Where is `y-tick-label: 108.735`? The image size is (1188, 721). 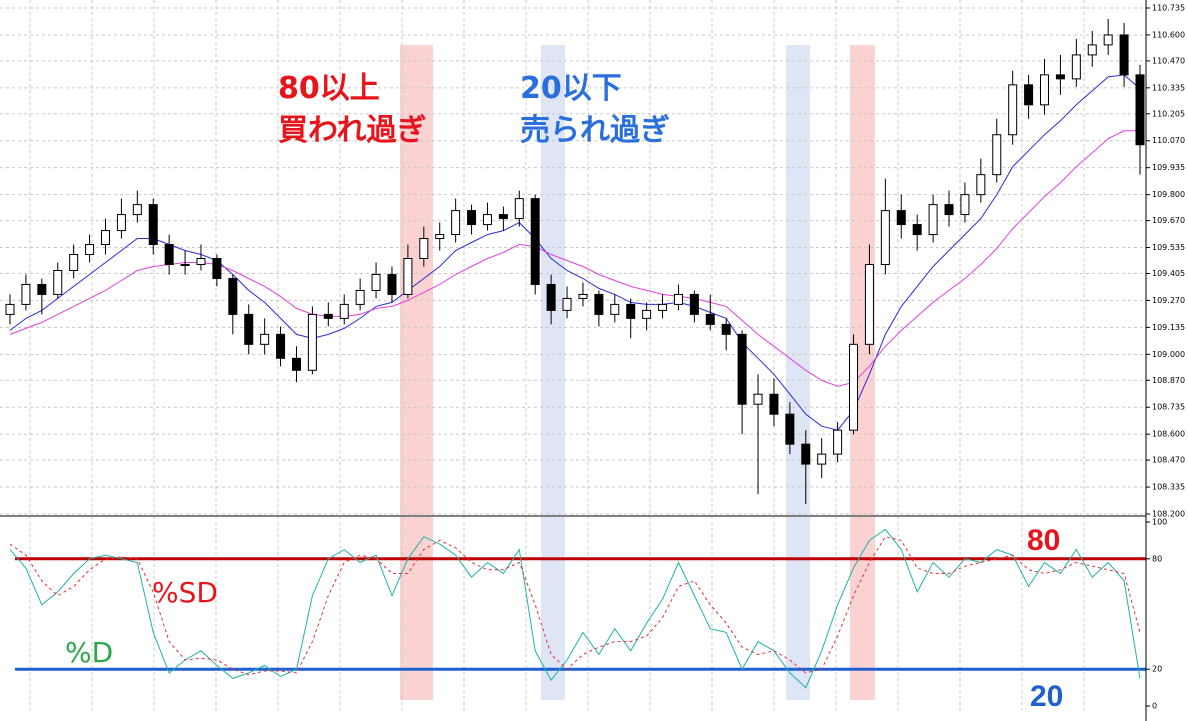
y-tick-label: 108.735 is located at coordinates (1168, 407).